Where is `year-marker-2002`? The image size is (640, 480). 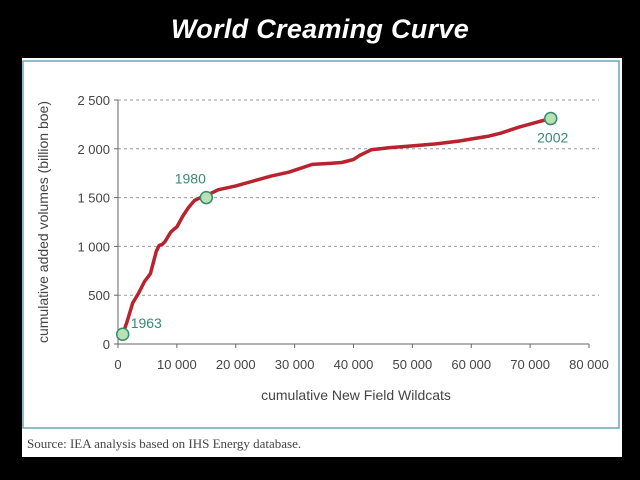
year-marker-2002 is located at coordinates (550, 118).